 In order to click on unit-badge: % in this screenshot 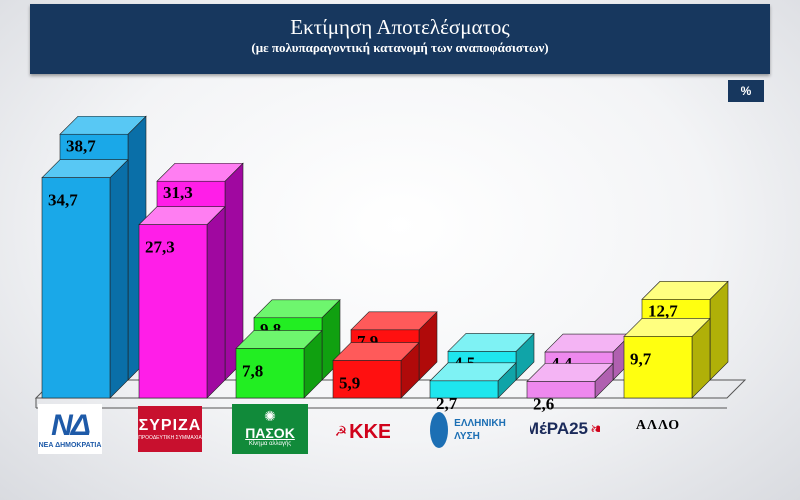, I will do `click(746, 91)`.